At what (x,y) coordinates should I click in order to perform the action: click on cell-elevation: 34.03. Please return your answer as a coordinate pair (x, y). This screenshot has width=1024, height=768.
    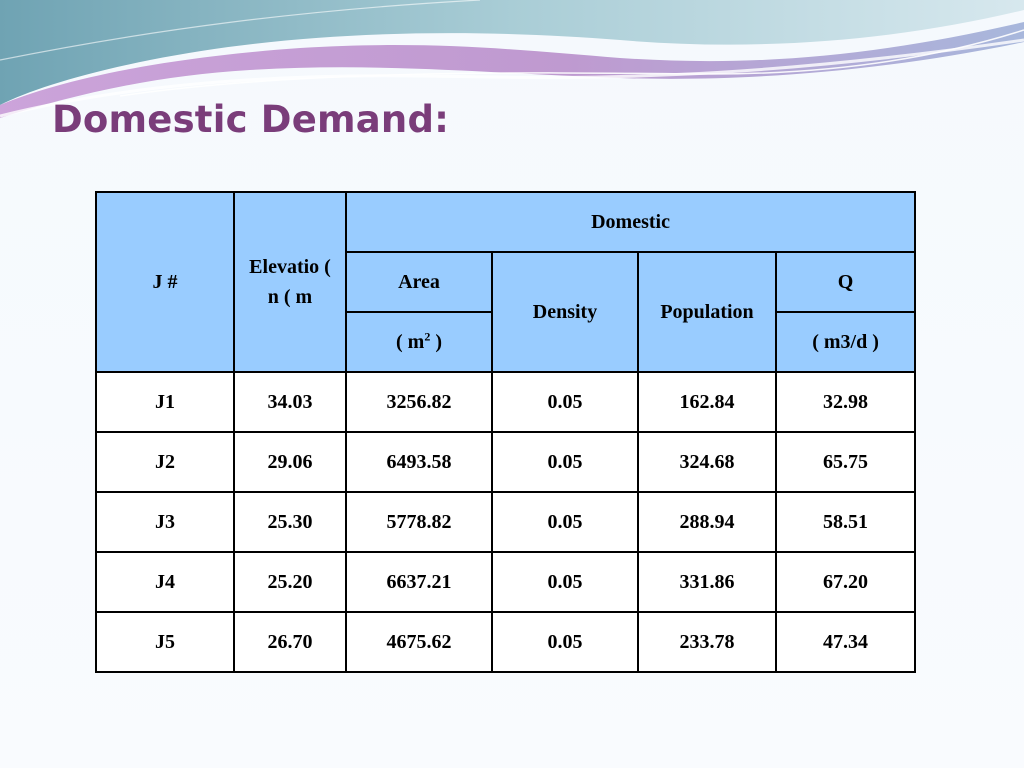
    Looking at the image, I should click on (290, 402).